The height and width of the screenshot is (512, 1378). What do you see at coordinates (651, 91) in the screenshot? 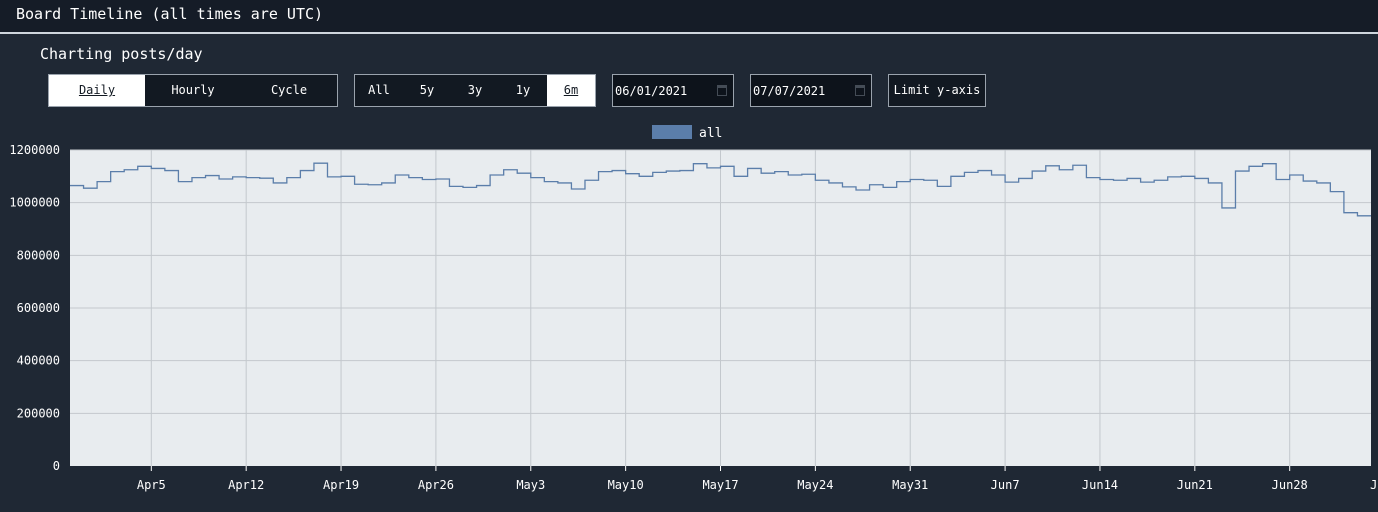
I see `start-date-value: 06/01/2021` at bounding box center [651, 91].